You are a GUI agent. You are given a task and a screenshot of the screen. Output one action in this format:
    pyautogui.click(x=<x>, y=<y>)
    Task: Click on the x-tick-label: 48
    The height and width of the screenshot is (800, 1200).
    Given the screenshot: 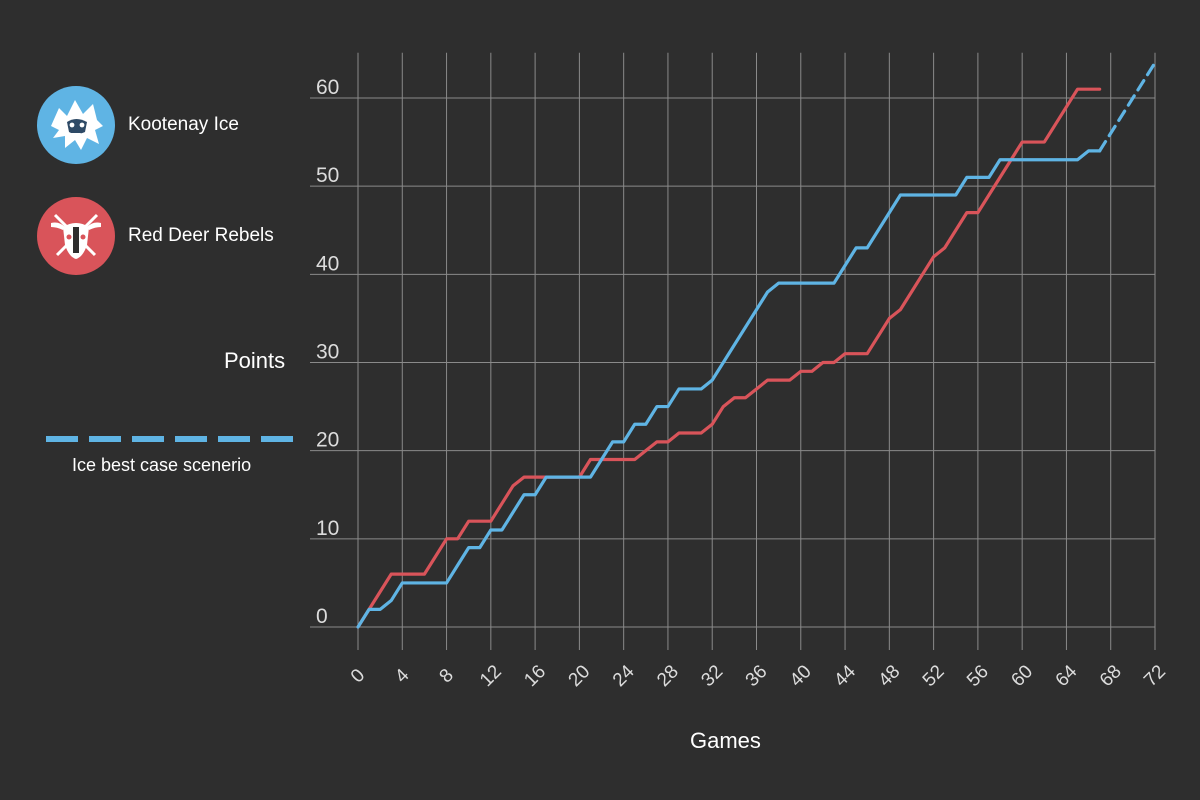 What is the action you would take?
    pyautogui.click(x=890, y=676)
    